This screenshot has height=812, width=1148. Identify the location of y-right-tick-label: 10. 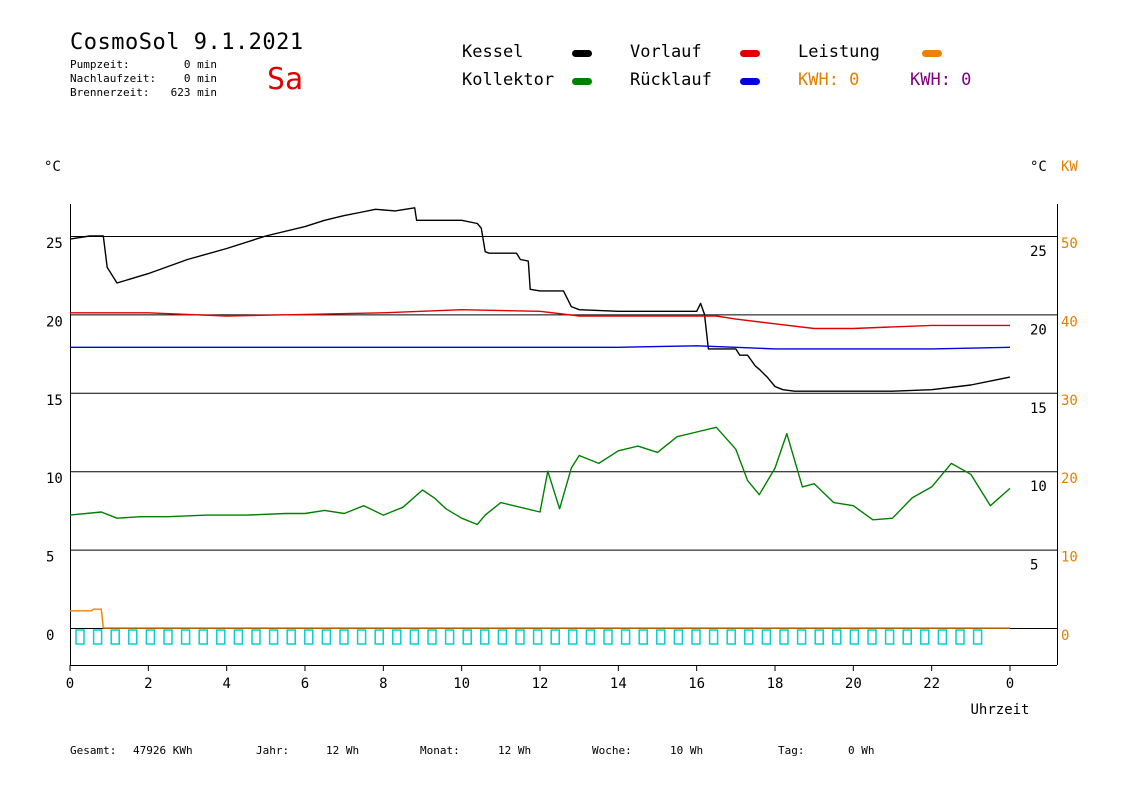
(1038, 487).